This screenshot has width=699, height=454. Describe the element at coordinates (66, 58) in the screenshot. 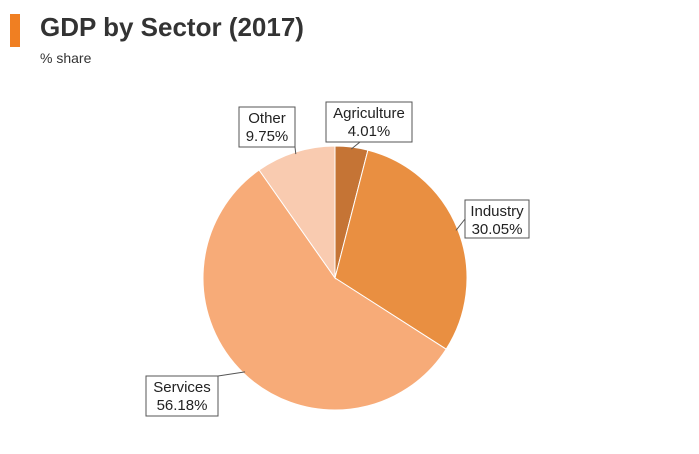

I see `chart-subtitle: % share` at that location.